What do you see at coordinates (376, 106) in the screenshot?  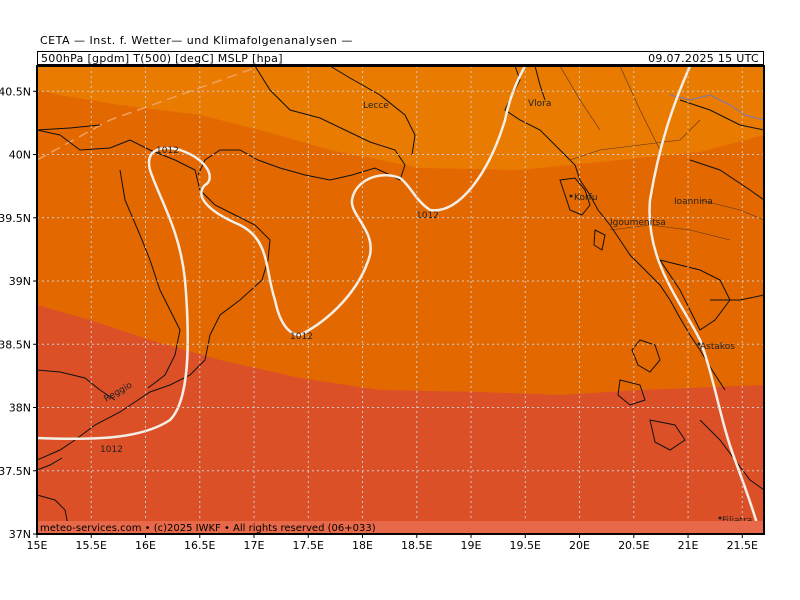 I see `place-label: Lecce` at bounding box center [376, 106].